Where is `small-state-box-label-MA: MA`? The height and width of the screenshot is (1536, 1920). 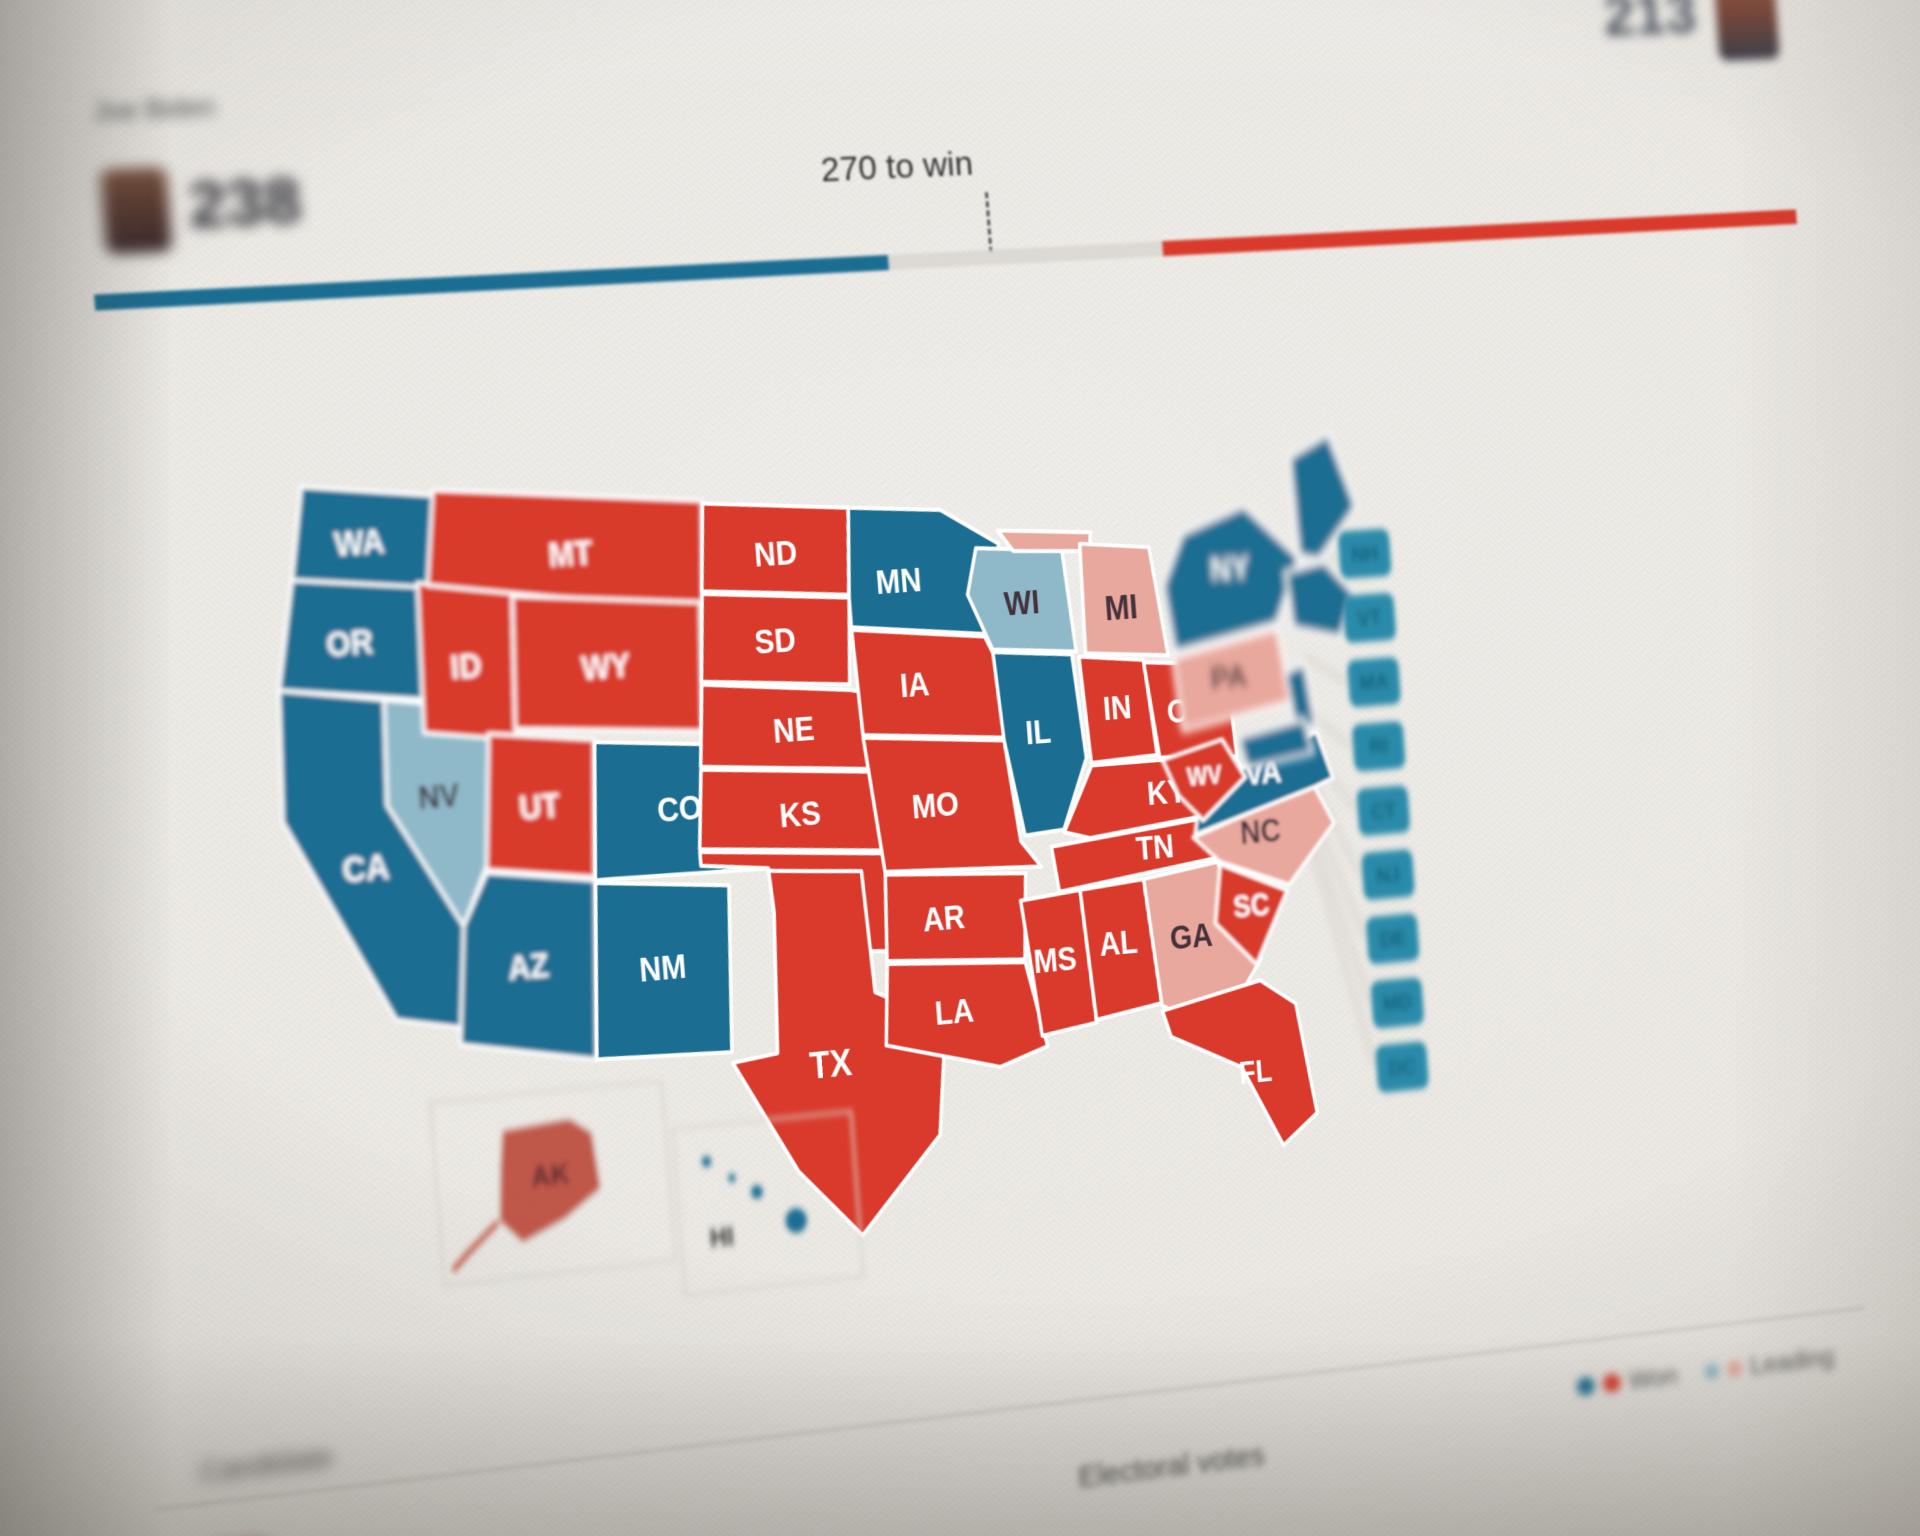
small-state-box-label-MA: MA is located at coordinates (1373, 682).